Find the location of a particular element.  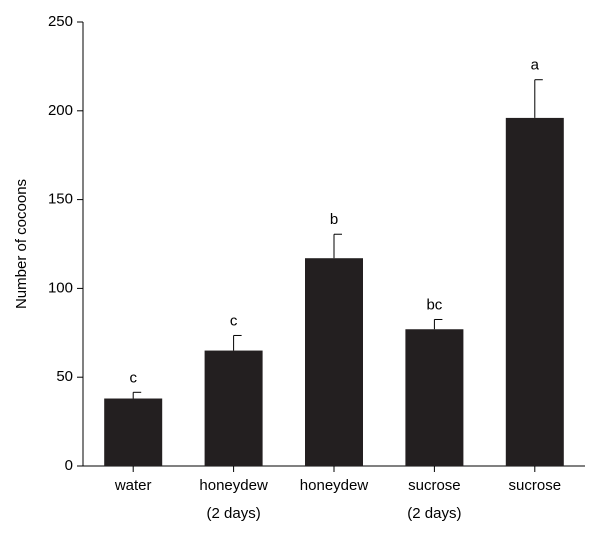

x-tick-label: honeydew (2 days) is located at coordinates (233, 499).